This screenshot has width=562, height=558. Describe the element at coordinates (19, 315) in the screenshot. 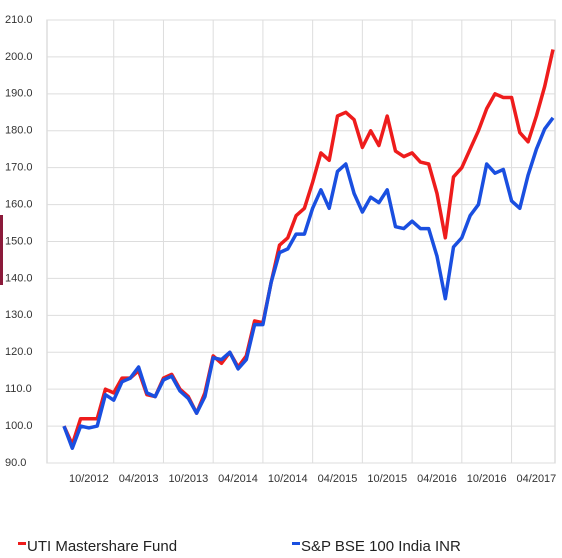

I see `y-tick-label: 130.0` at that location.